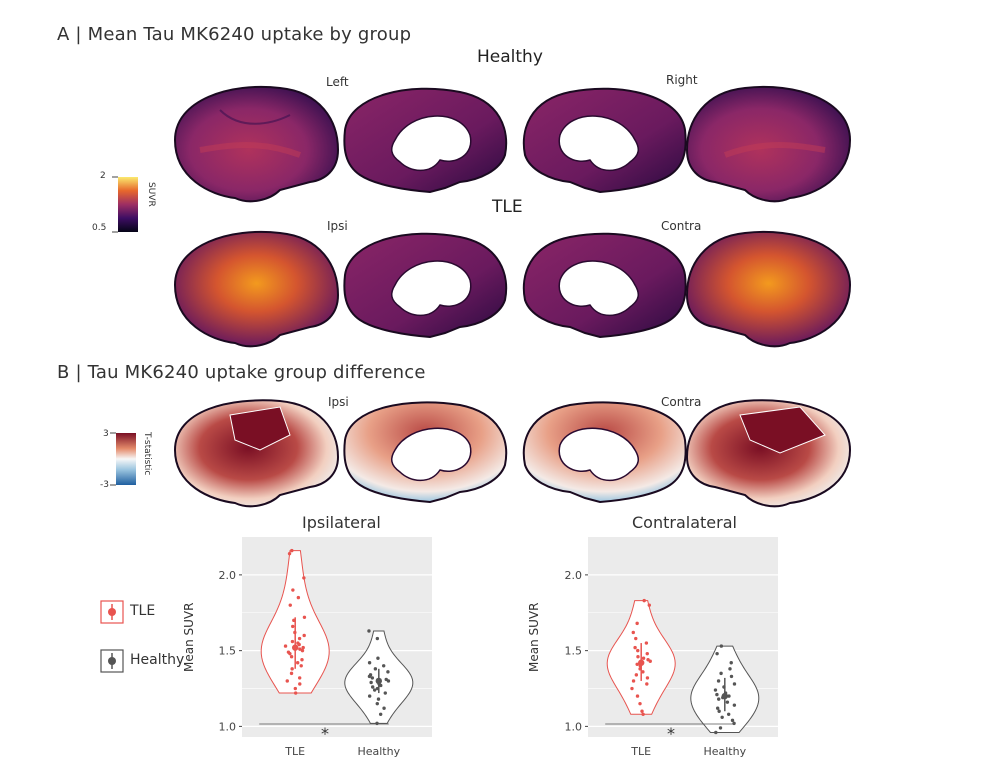 This screenshot has height=779, width=1000. I want to click on label-ipsi-a: Ipsi, so click(337, 226).